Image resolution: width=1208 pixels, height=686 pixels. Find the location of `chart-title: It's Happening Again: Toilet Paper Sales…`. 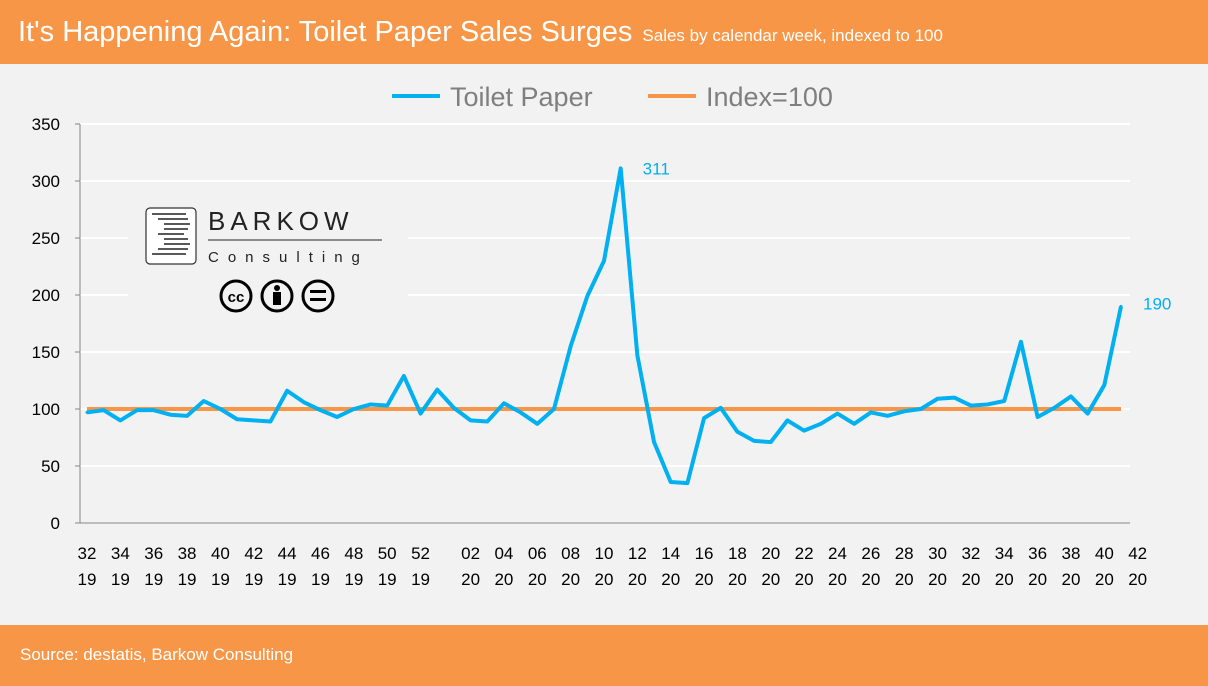

chart-title: It's Happening Again: Toilet Paper Sales… is located at coordinates (325, 31).